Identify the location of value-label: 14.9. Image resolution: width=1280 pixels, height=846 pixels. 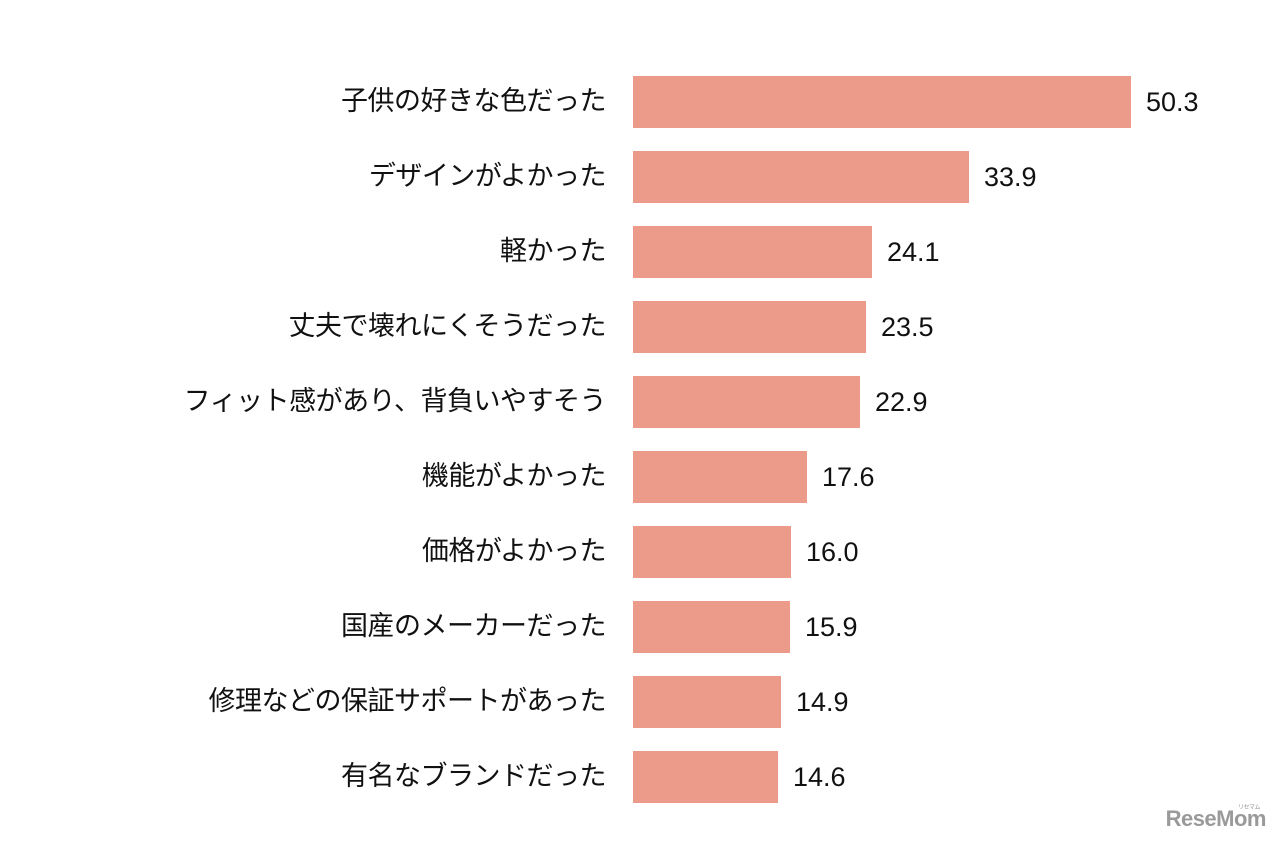
(822, 702).